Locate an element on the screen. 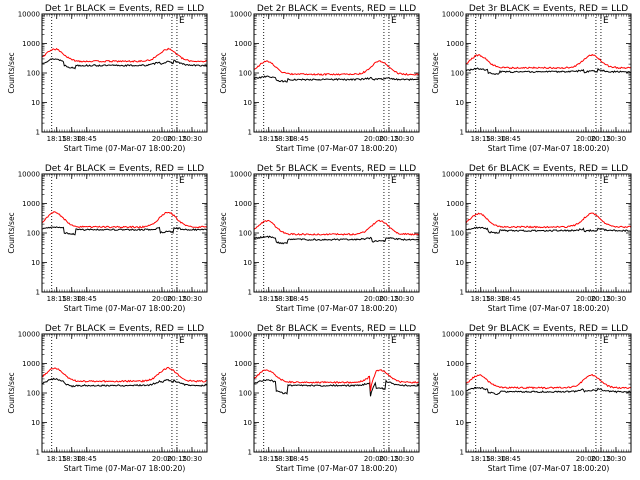 The image size is (640, 480). panel-title: Det 9r BLACK = Events, RED = LLD is located at coordinates (548, 329).